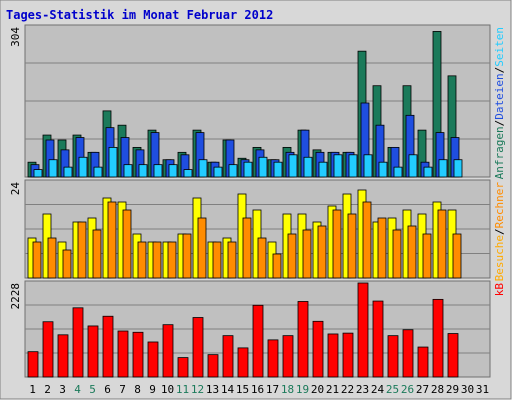  I want to click on x-label-day-11: 11, so click(182, 389).